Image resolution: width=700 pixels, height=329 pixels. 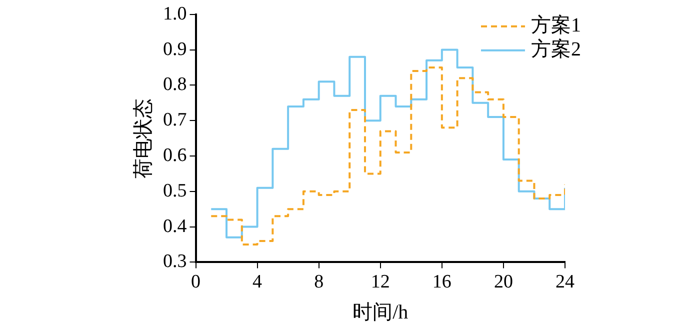 I want to click on y-tick-label: 1.0, so click(x=175, y=13).